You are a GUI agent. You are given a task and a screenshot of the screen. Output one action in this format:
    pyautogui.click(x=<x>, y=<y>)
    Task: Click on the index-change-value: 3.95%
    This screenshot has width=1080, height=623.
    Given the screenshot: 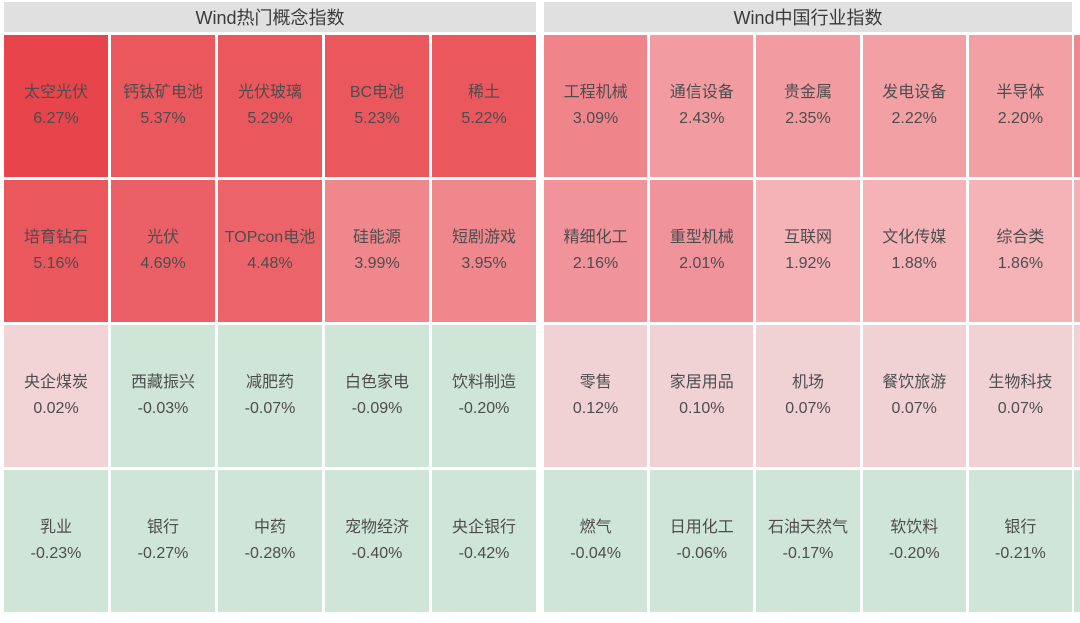 What is the action you would take?
    pyautogui.click(x=484, y=263)
    